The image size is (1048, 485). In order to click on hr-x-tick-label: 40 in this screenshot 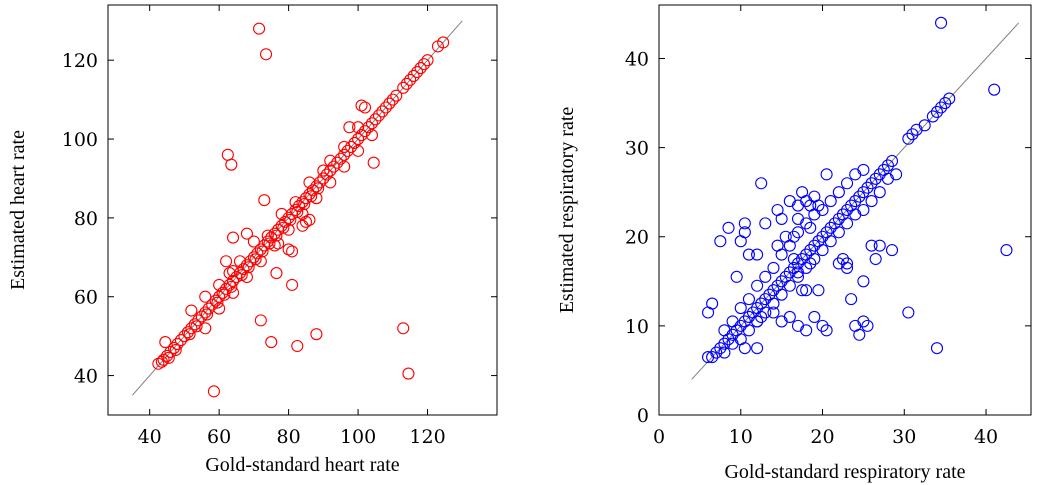, I will do `click(150, 437)`.